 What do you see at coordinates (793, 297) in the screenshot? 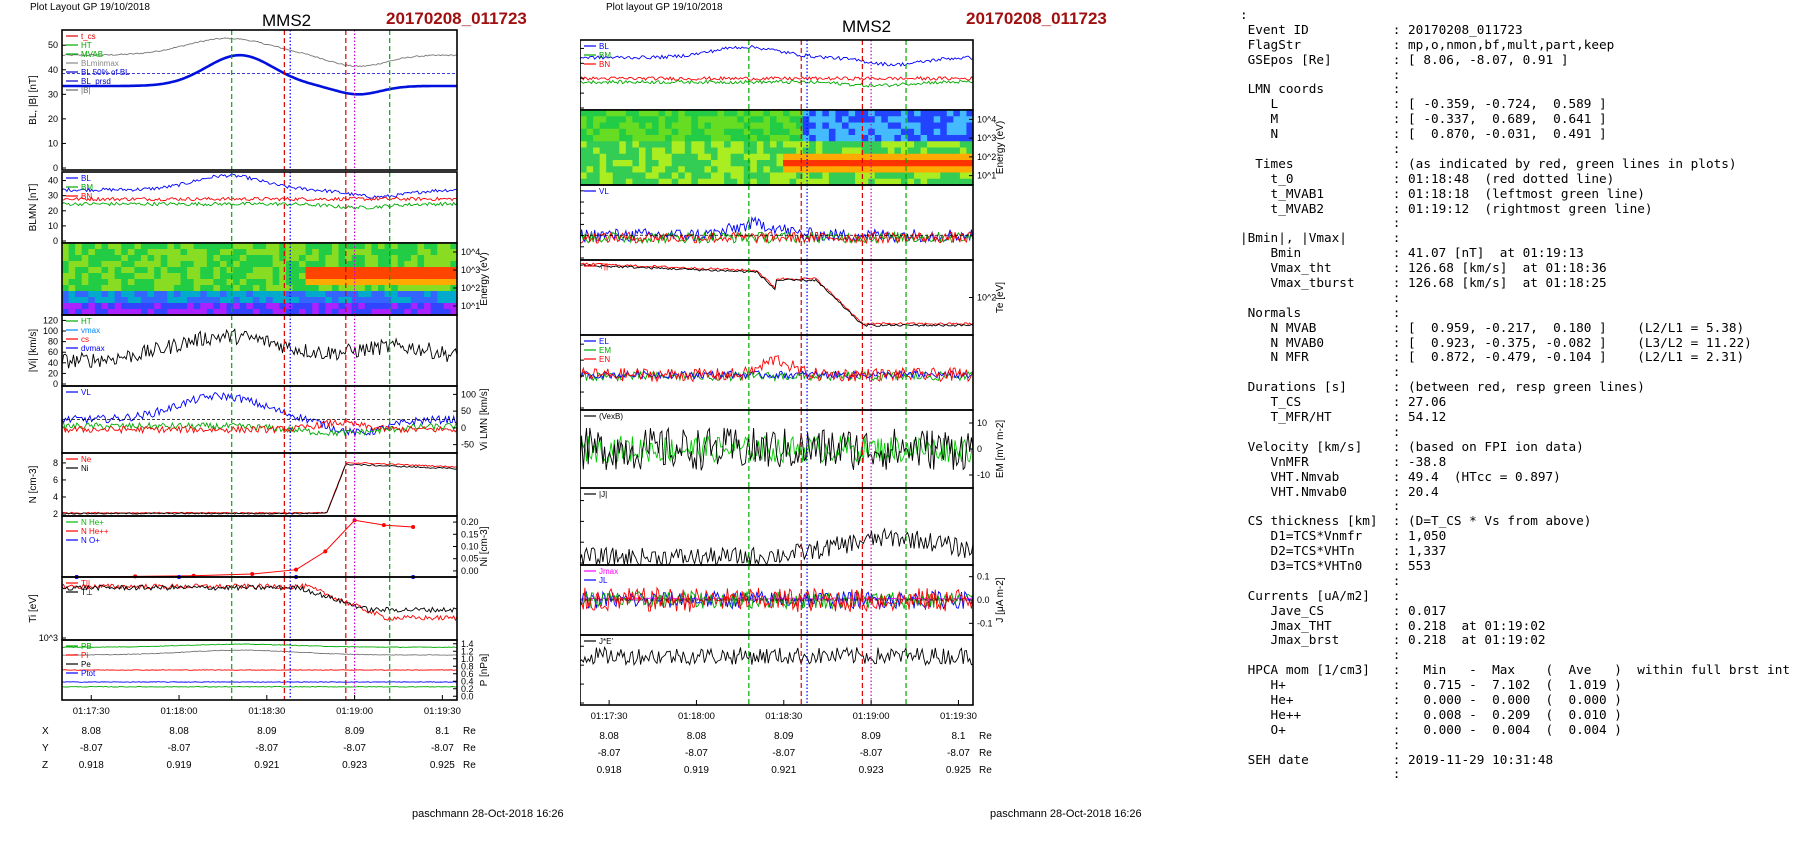
I see `right-panel-rp4: 10^2Te [eV]T||` at bounding box center [793, 297].